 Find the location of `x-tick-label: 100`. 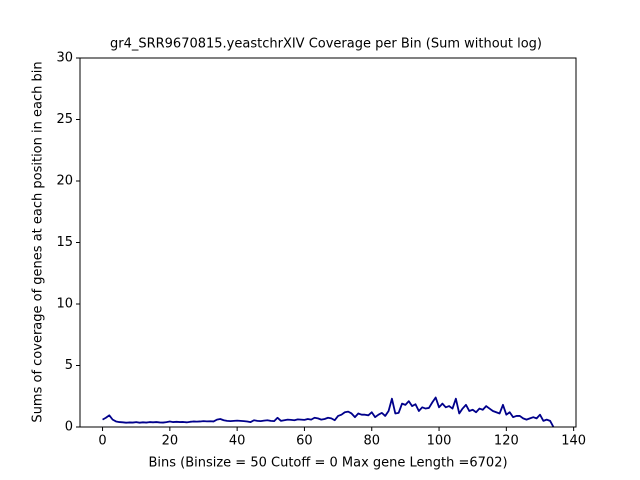

x-tick-label: 100 is located at coordinates (439, 441).